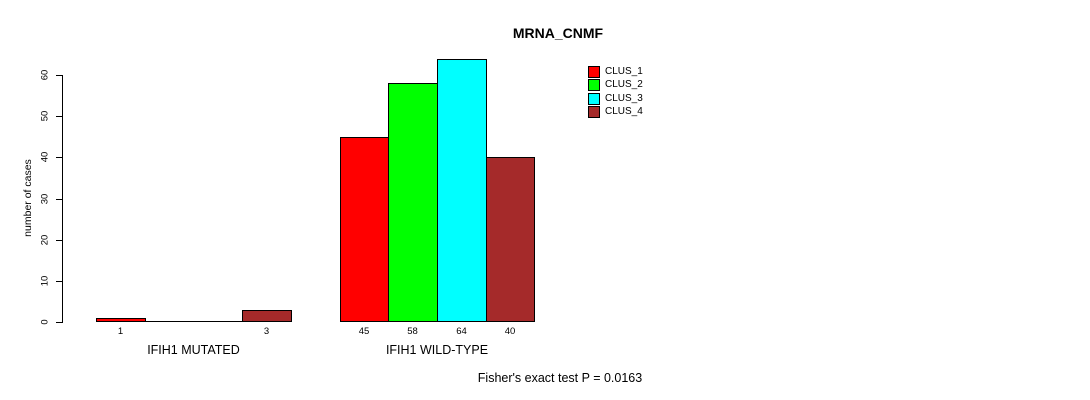 The width and height of the screenshot is (1090, 400). What do you see at coordinates (624, 111) in the screenshot?
I see `legend-label-clus_4: CLUS_4` at bounding box center [624, 111].